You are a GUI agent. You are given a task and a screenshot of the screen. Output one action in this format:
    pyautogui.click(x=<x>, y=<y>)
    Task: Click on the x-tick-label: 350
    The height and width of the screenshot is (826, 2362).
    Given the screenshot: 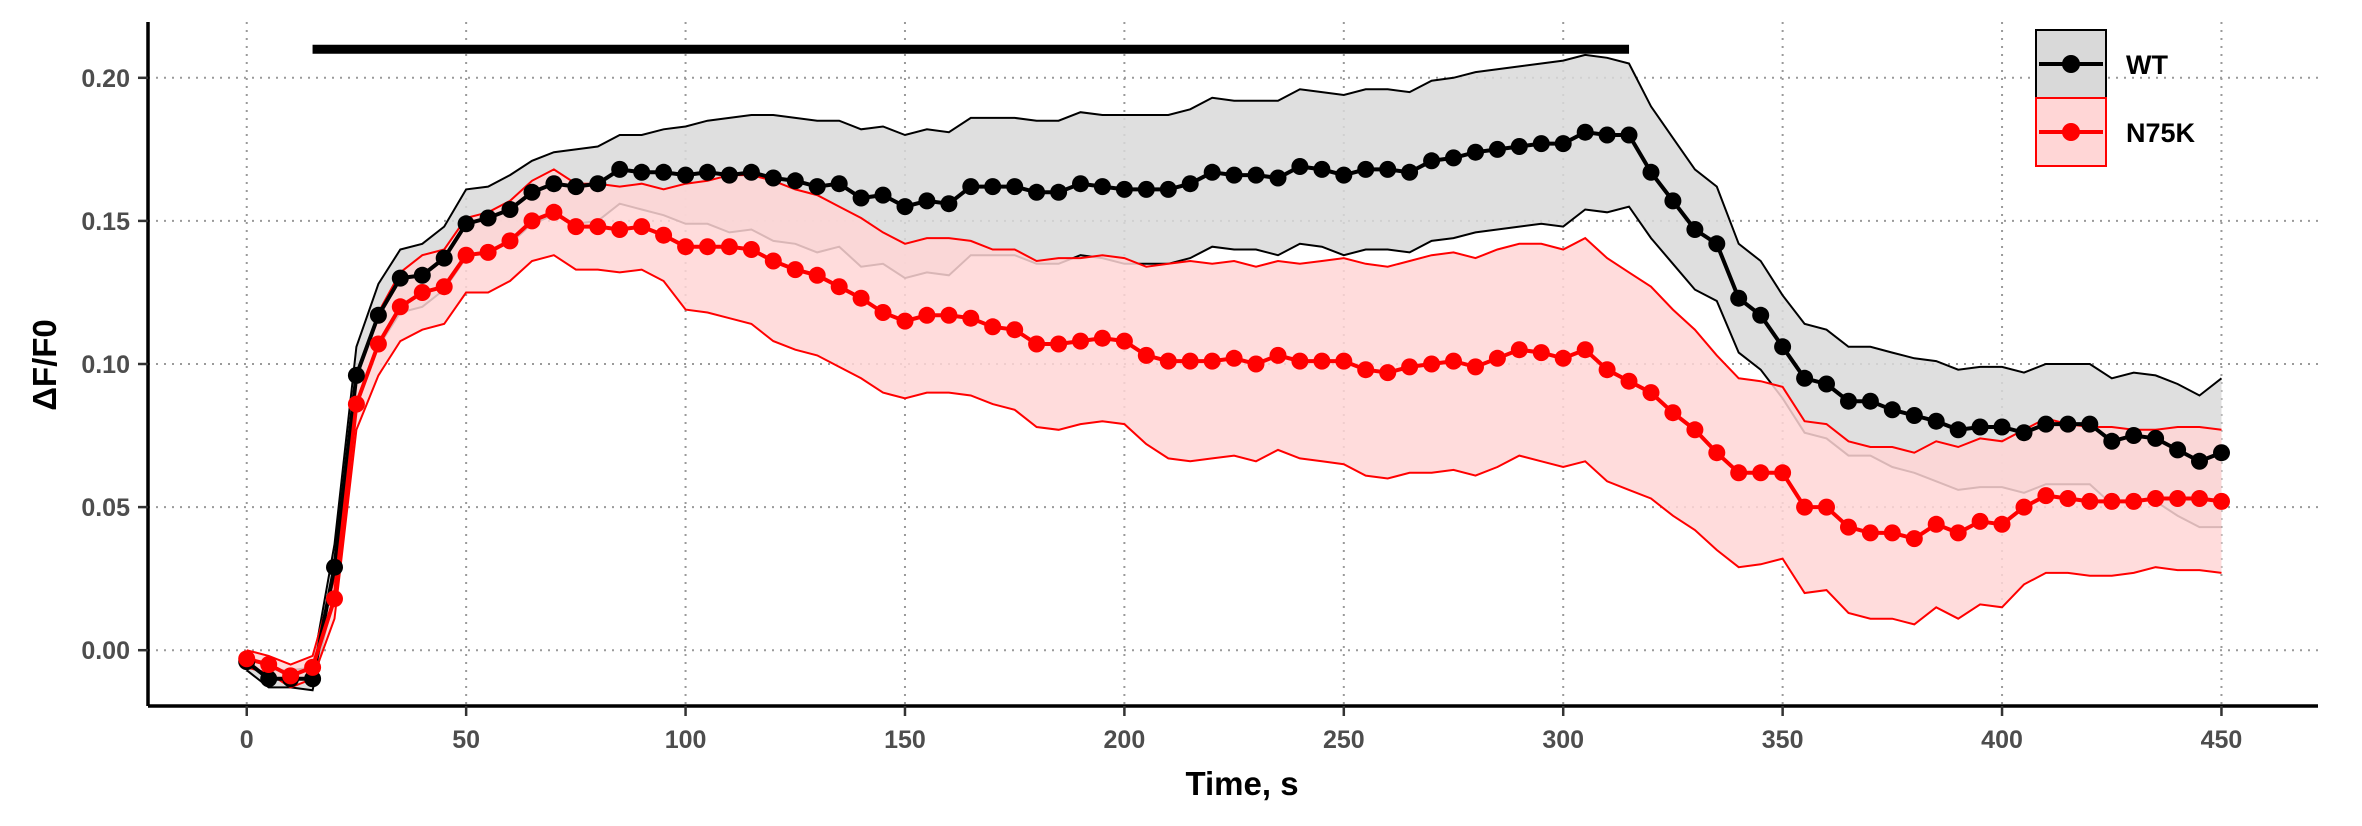 What is the action you would take?
    pyautogui.click(x=1783, y=740)
    